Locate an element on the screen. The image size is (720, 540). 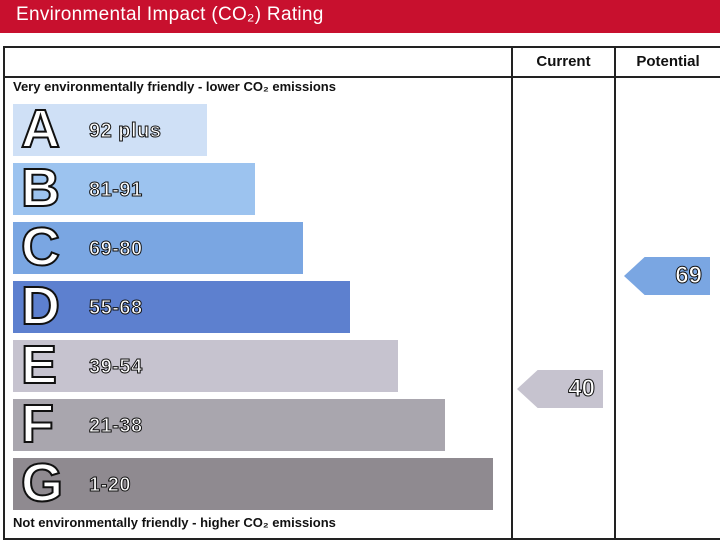
band-range: 69-80 is located at coordinates (116, 249).